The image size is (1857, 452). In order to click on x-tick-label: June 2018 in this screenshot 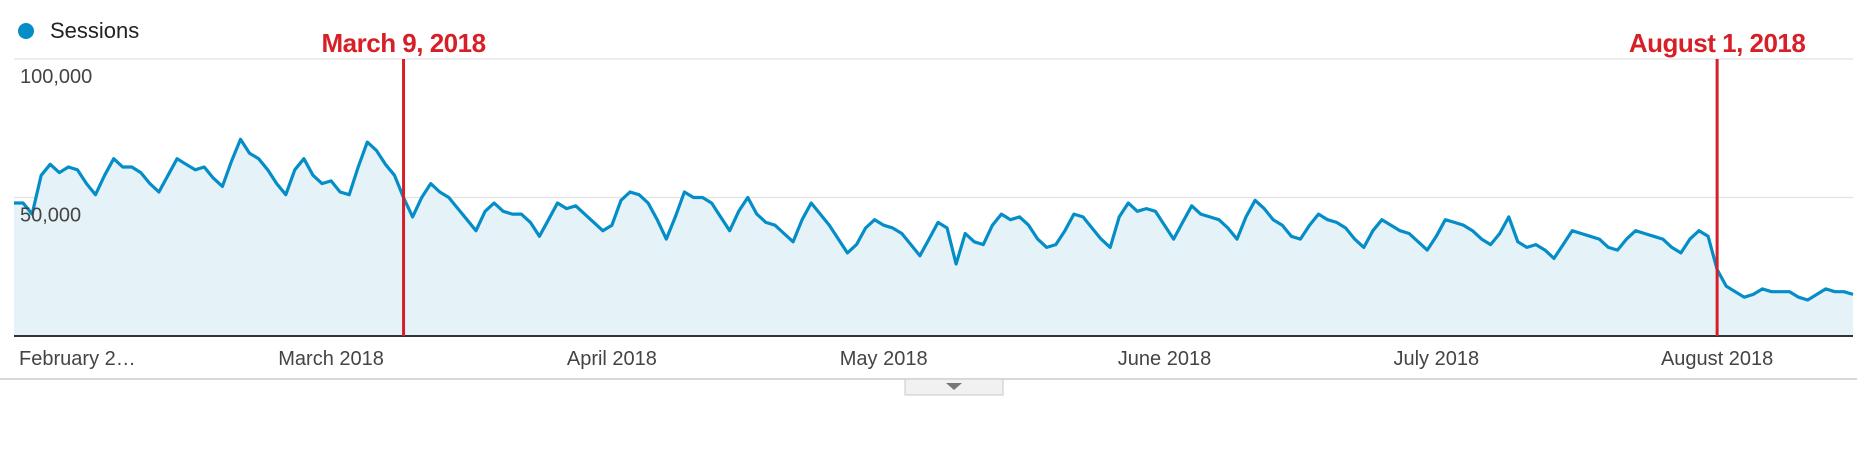, I will do `click(1164, 359)`.